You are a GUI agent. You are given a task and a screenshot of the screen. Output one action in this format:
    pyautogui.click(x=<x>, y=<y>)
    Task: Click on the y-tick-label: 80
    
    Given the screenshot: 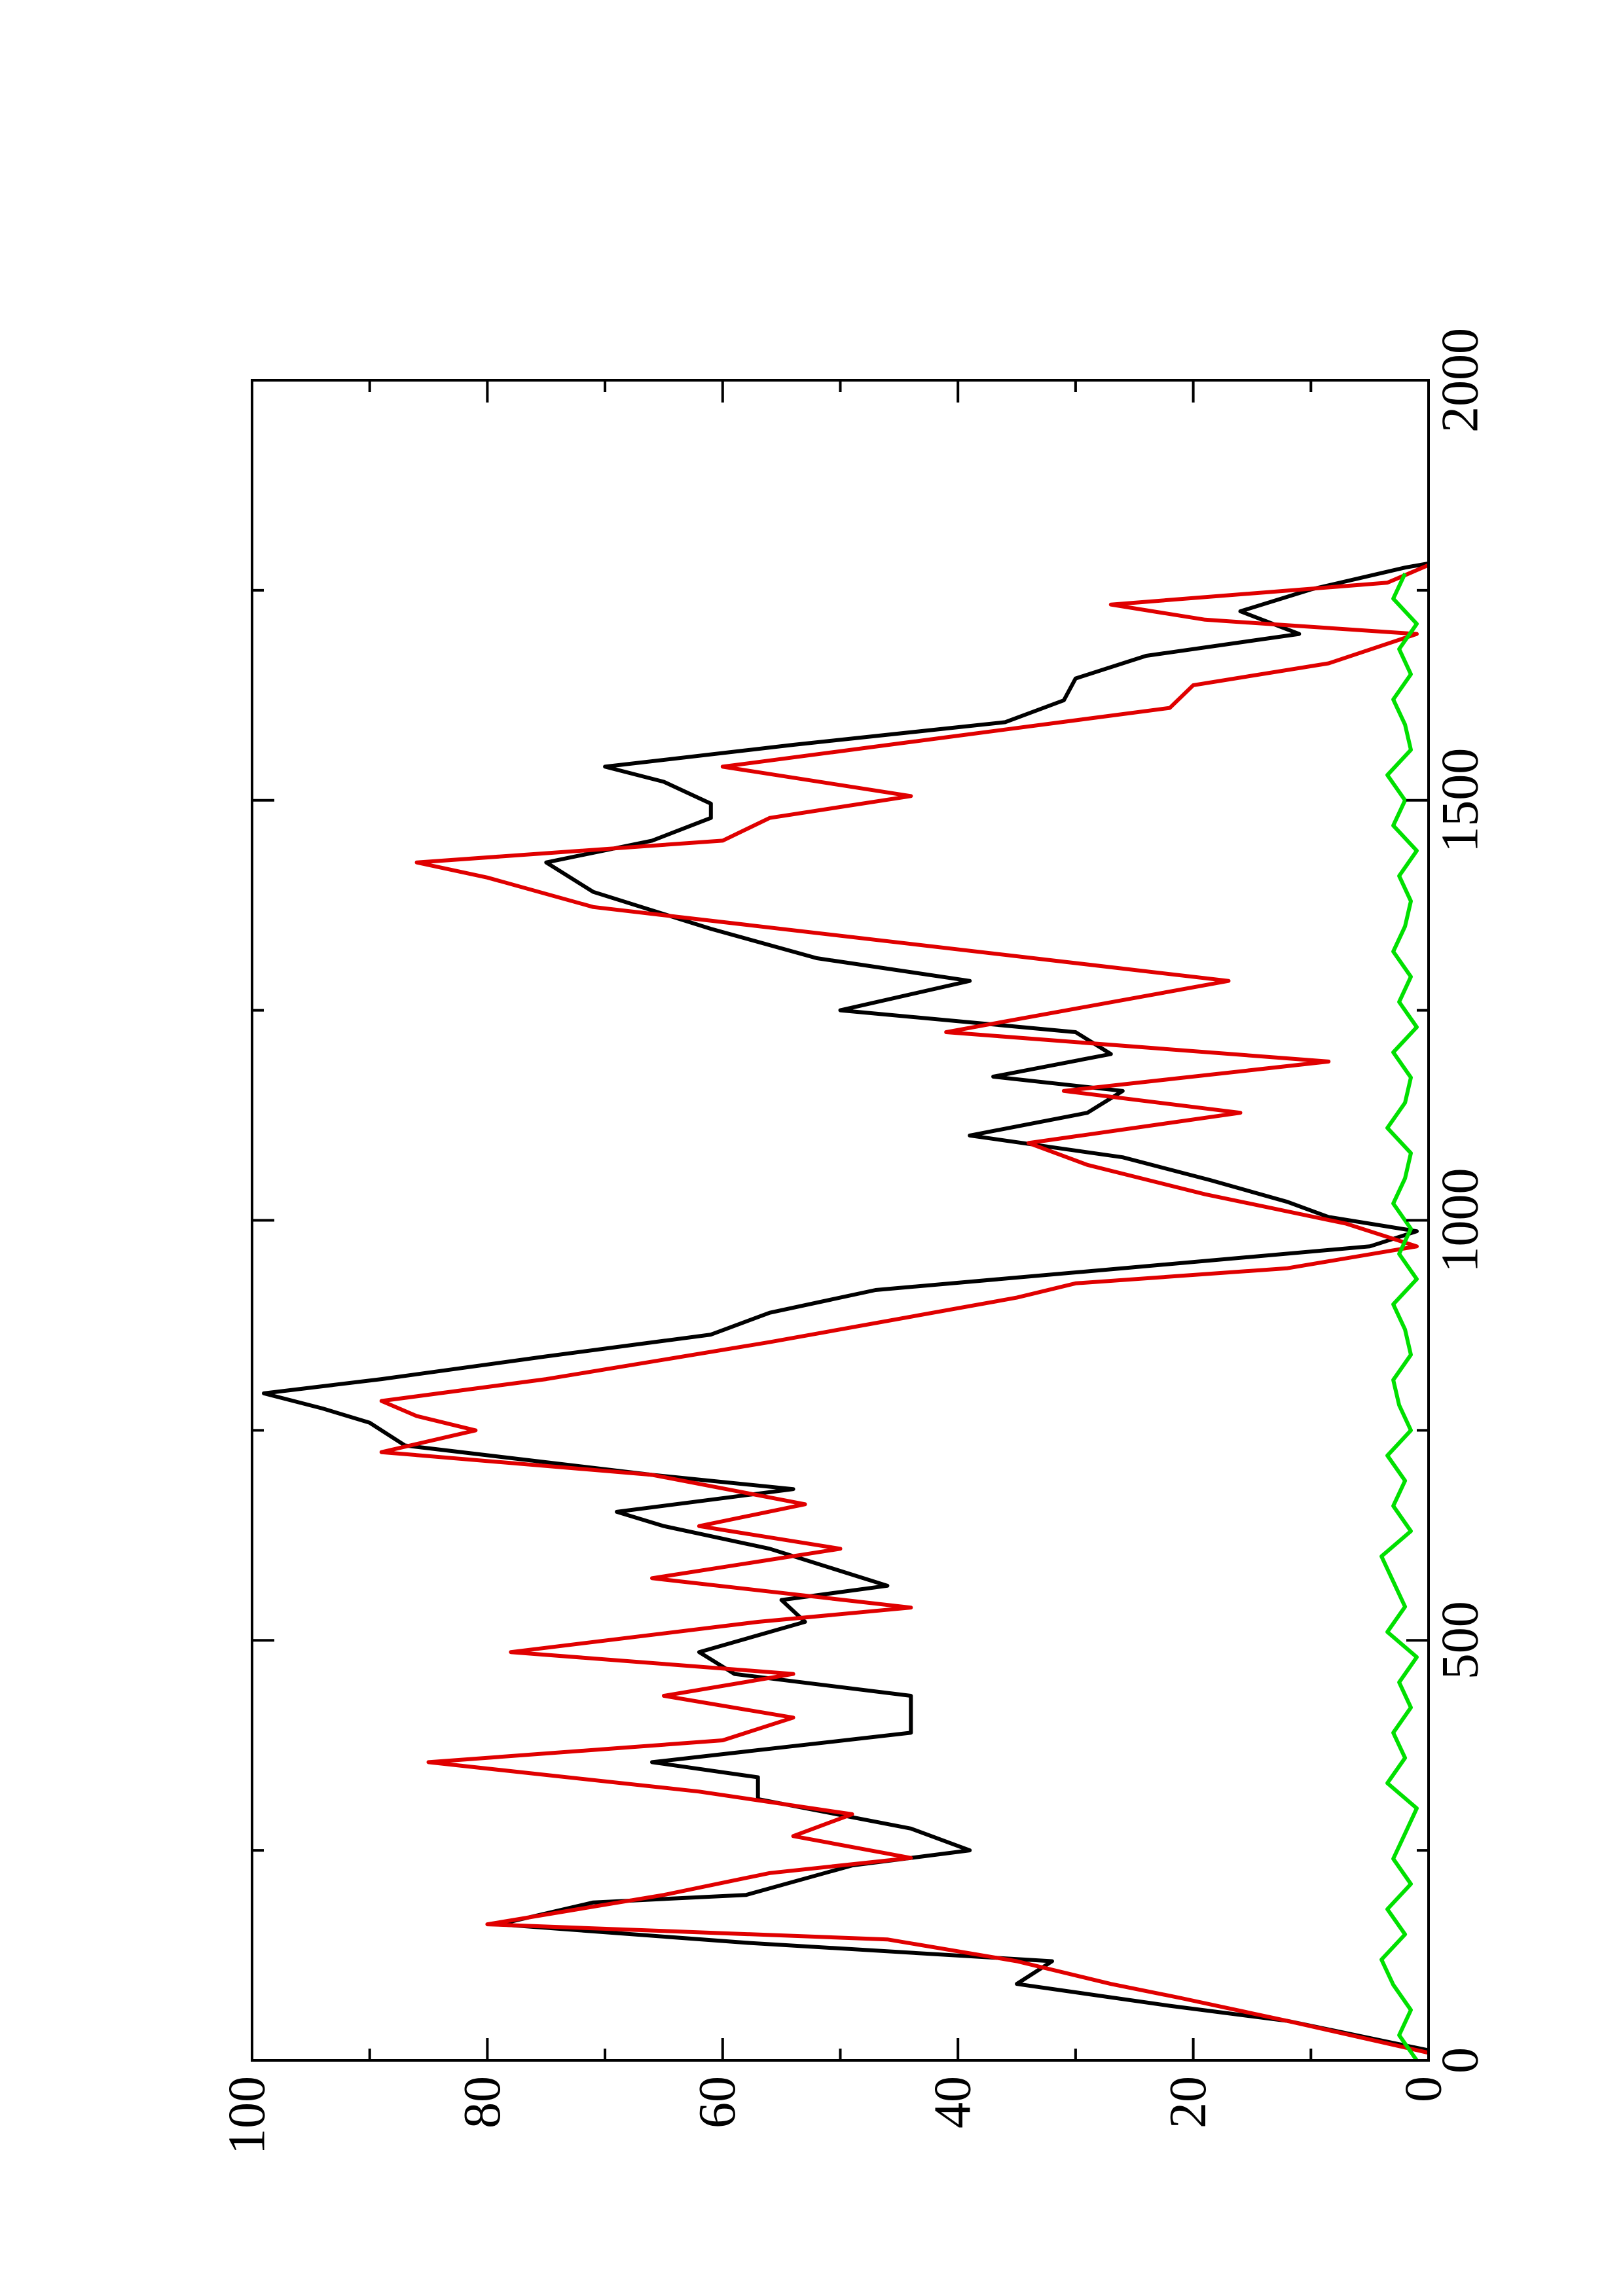 What is the action you would take?
    pyautogui.click(x=482, y=2102)
    